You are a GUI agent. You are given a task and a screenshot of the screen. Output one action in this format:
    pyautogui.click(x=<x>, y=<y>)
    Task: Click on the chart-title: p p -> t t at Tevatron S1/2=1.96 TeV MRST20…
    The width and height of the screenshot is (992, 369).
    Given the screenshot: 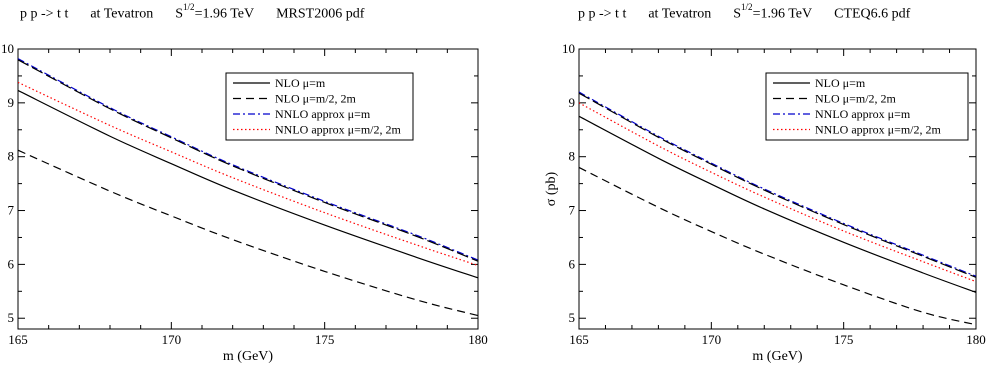 What is the action you would take?
    pyautogui.click(x=192, y=12)
    